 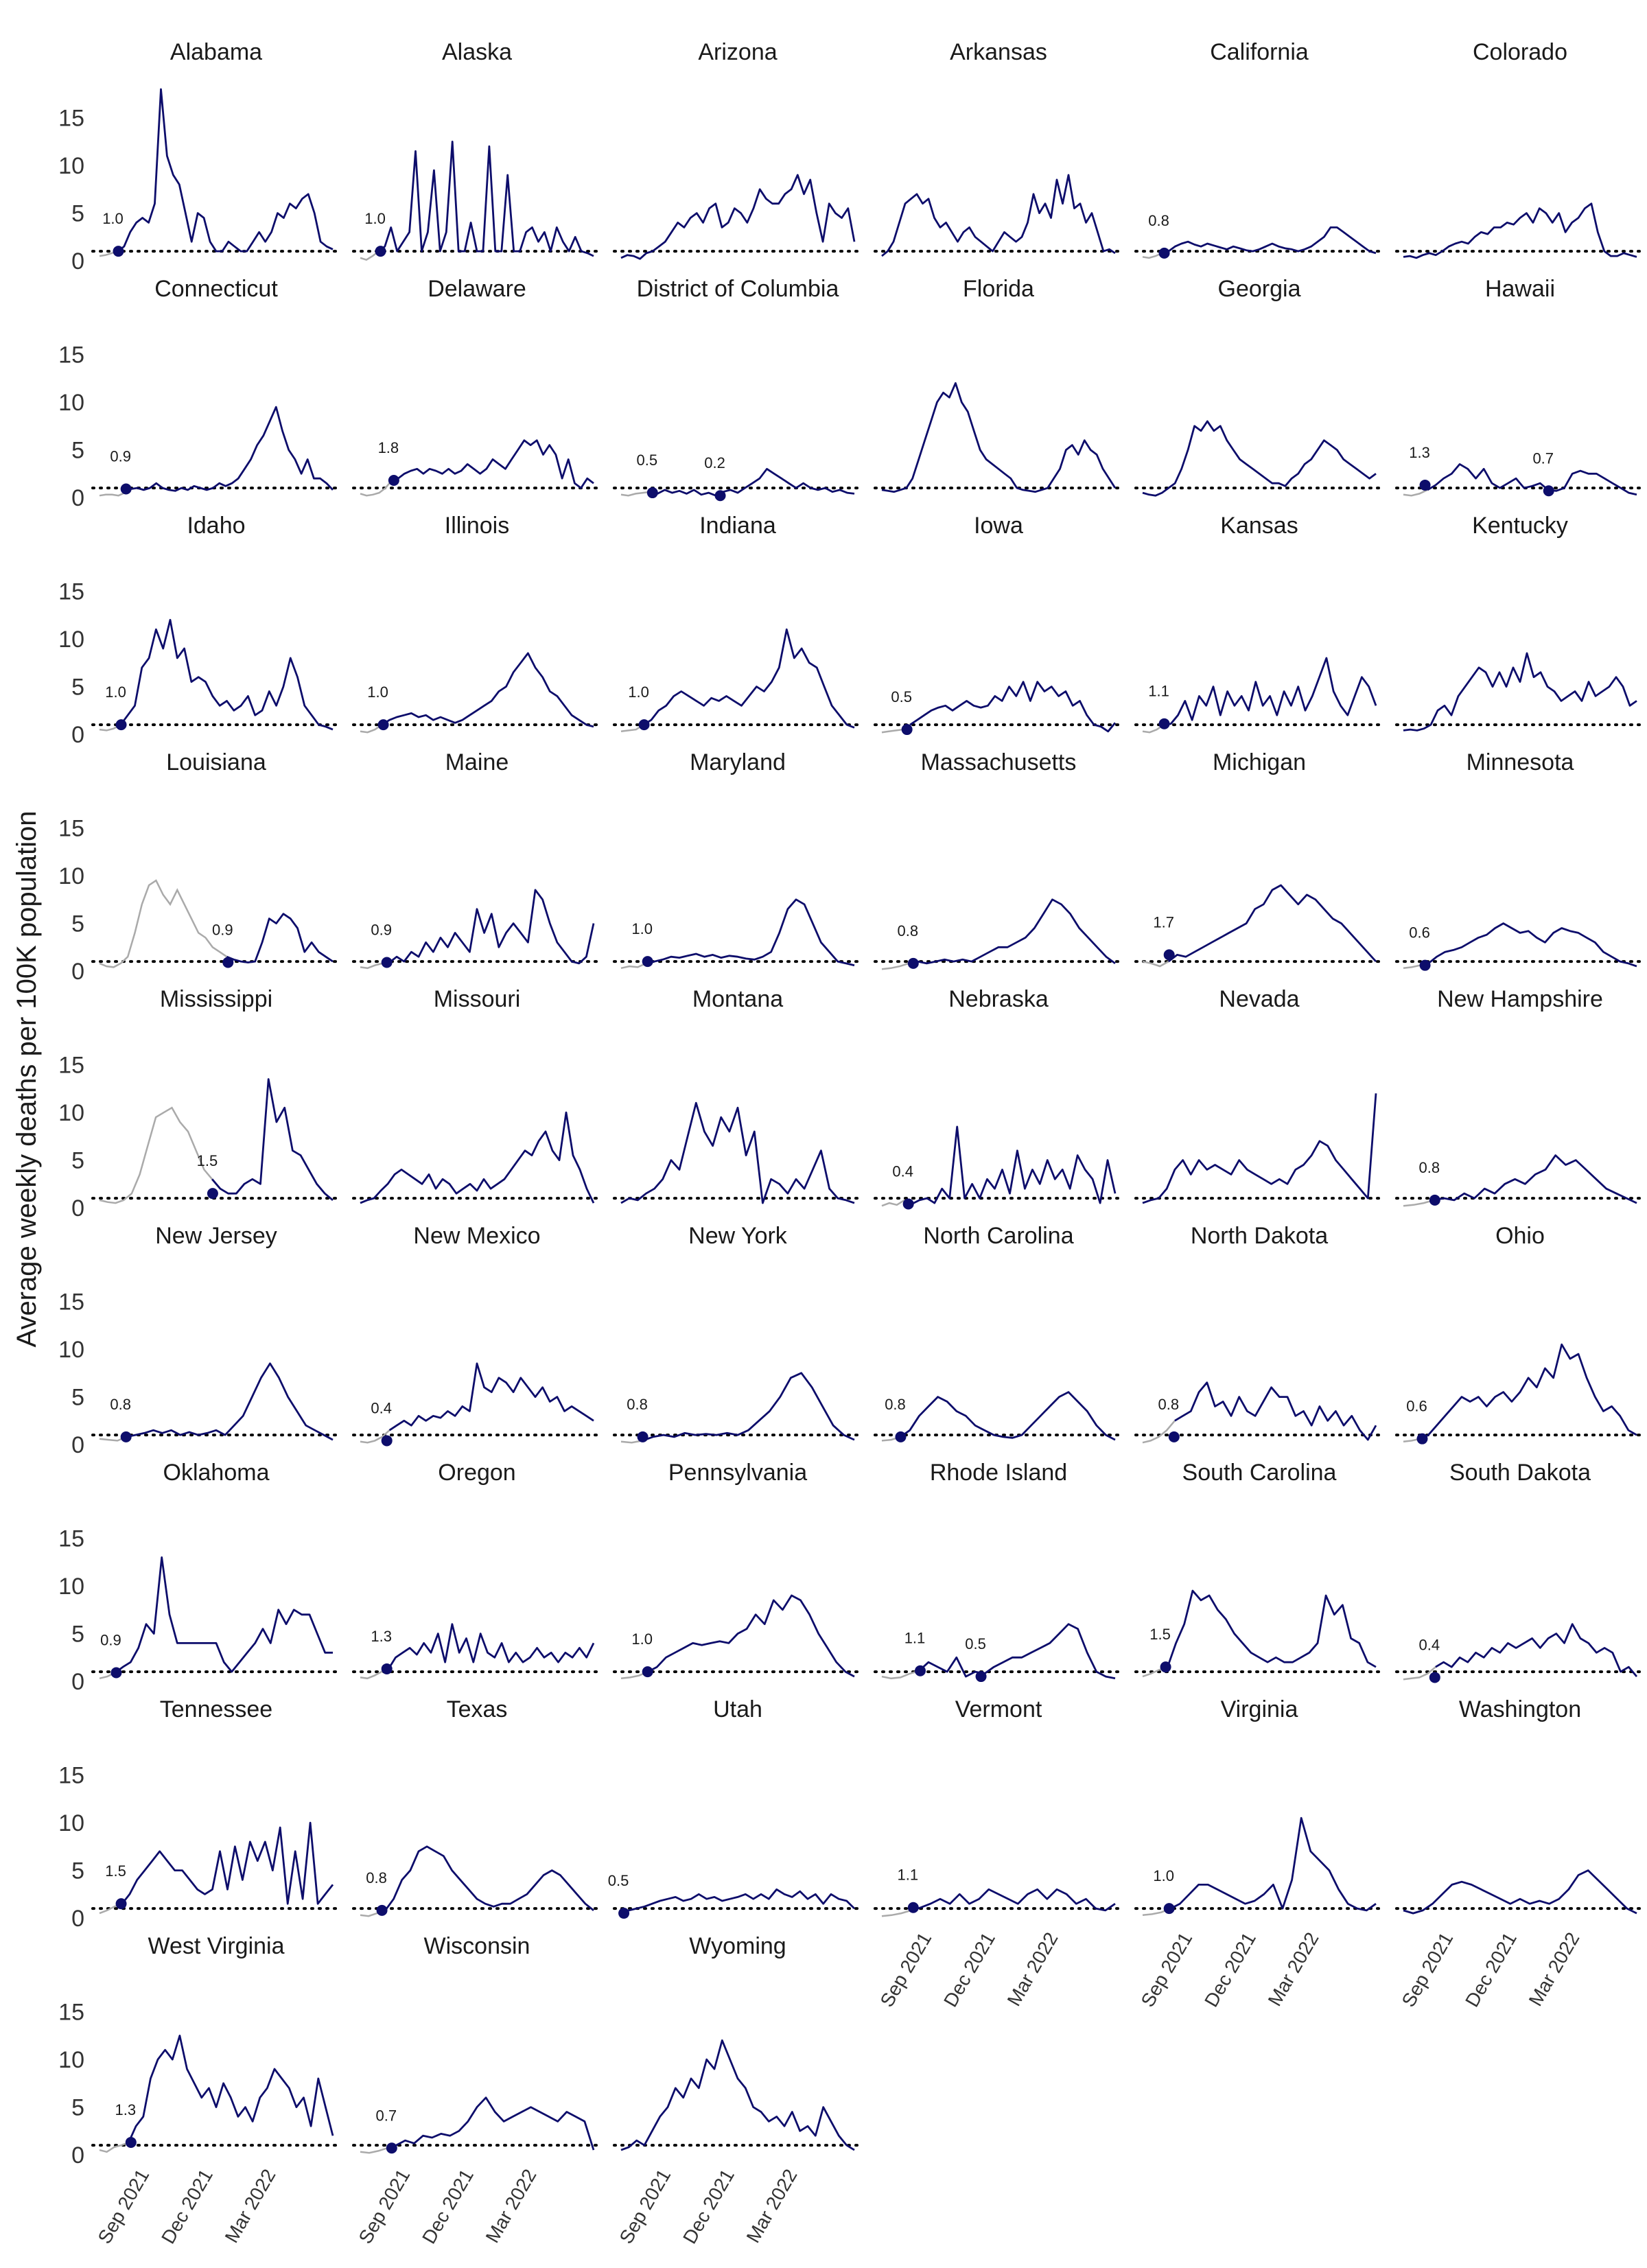 What do you see at coordinates (737, 1946) in the screenshot?
I see `panel-title: Wyoming` at bounding box center [737, 1946].